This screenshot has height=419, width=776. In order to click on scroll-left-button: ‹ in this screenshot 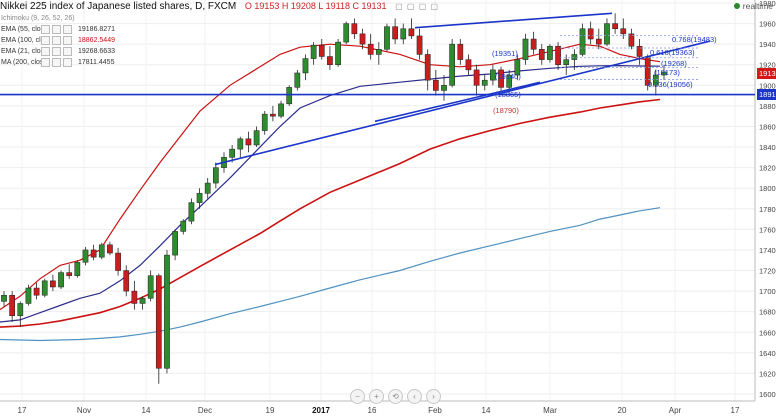, I will do `click(414, 396)`.